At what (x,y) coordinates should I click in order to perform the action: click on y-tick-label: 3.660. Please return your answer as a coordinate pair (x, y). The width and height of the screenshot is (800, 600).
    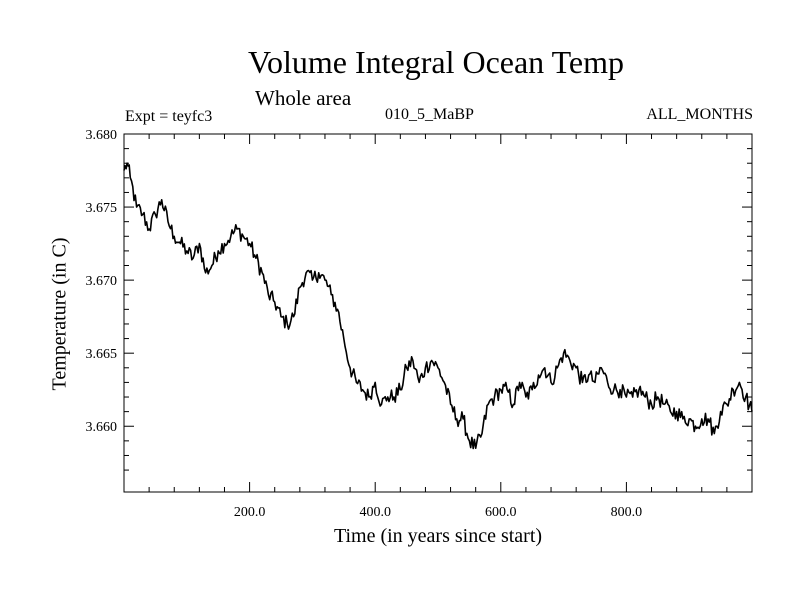
    Looking at the image, I should click on (102, 427).